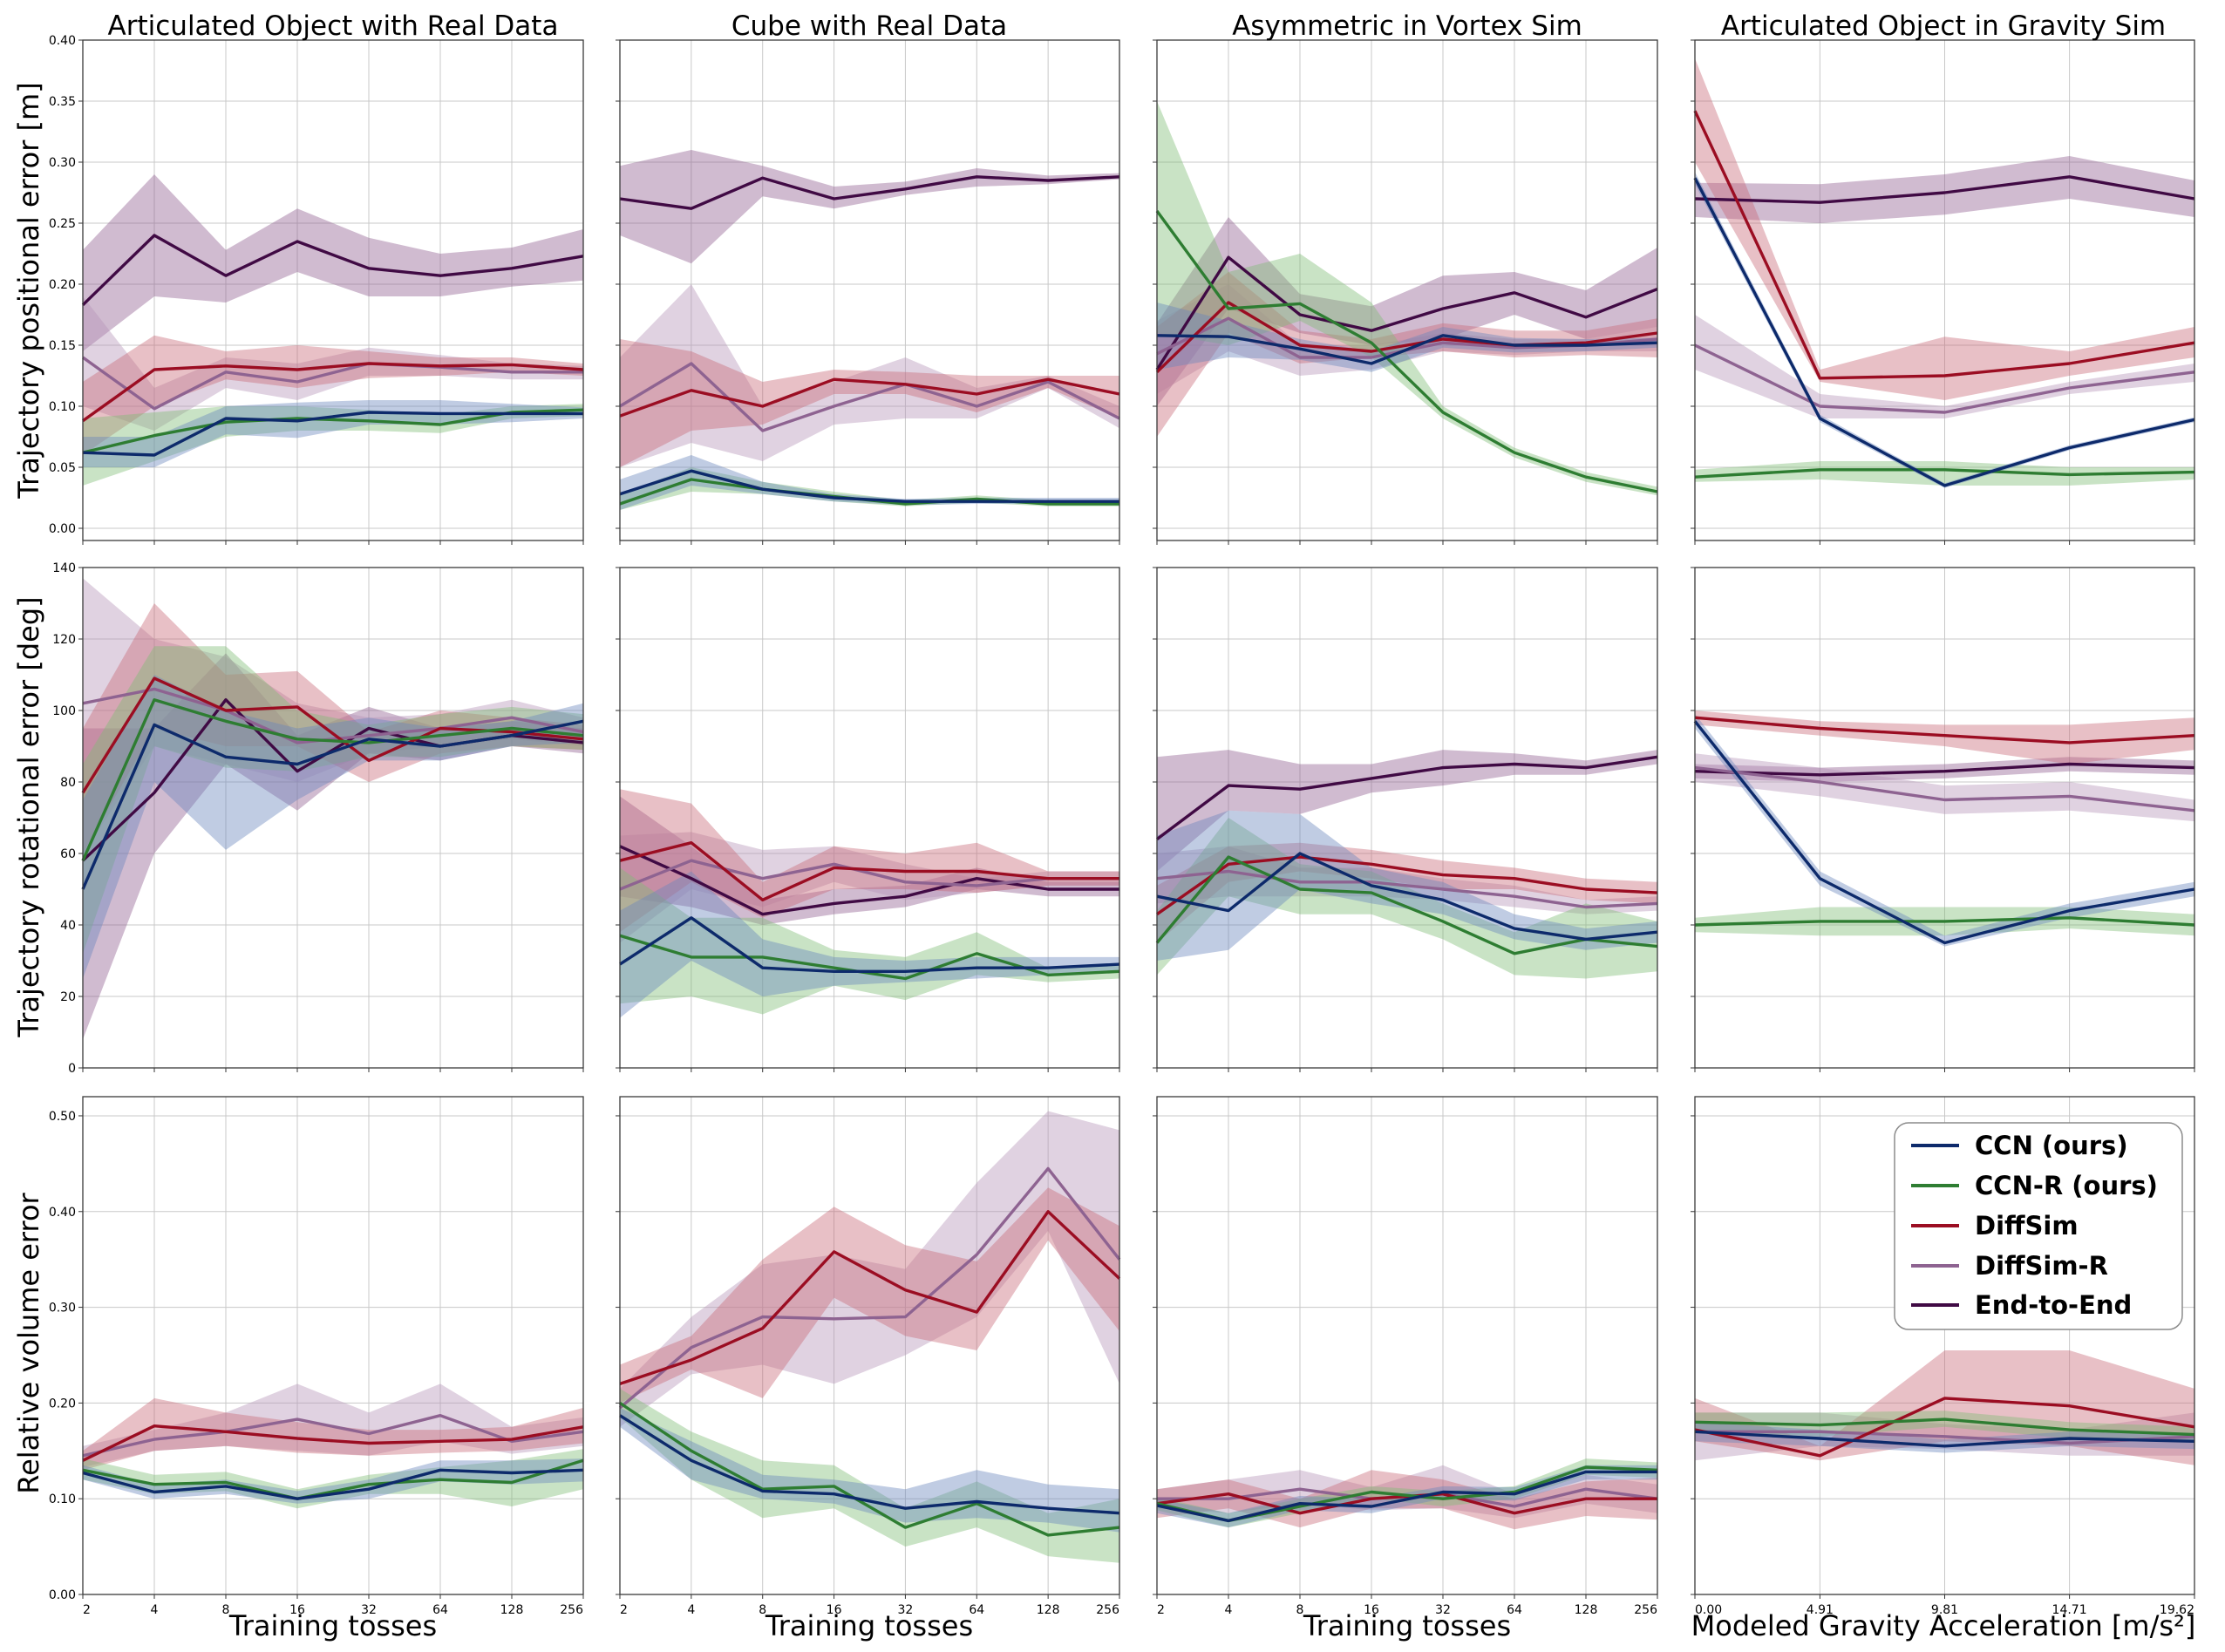 The width and height of the screenshot is (2225, 1652). I want to click on panel-r2c3, so click(1405, 819).